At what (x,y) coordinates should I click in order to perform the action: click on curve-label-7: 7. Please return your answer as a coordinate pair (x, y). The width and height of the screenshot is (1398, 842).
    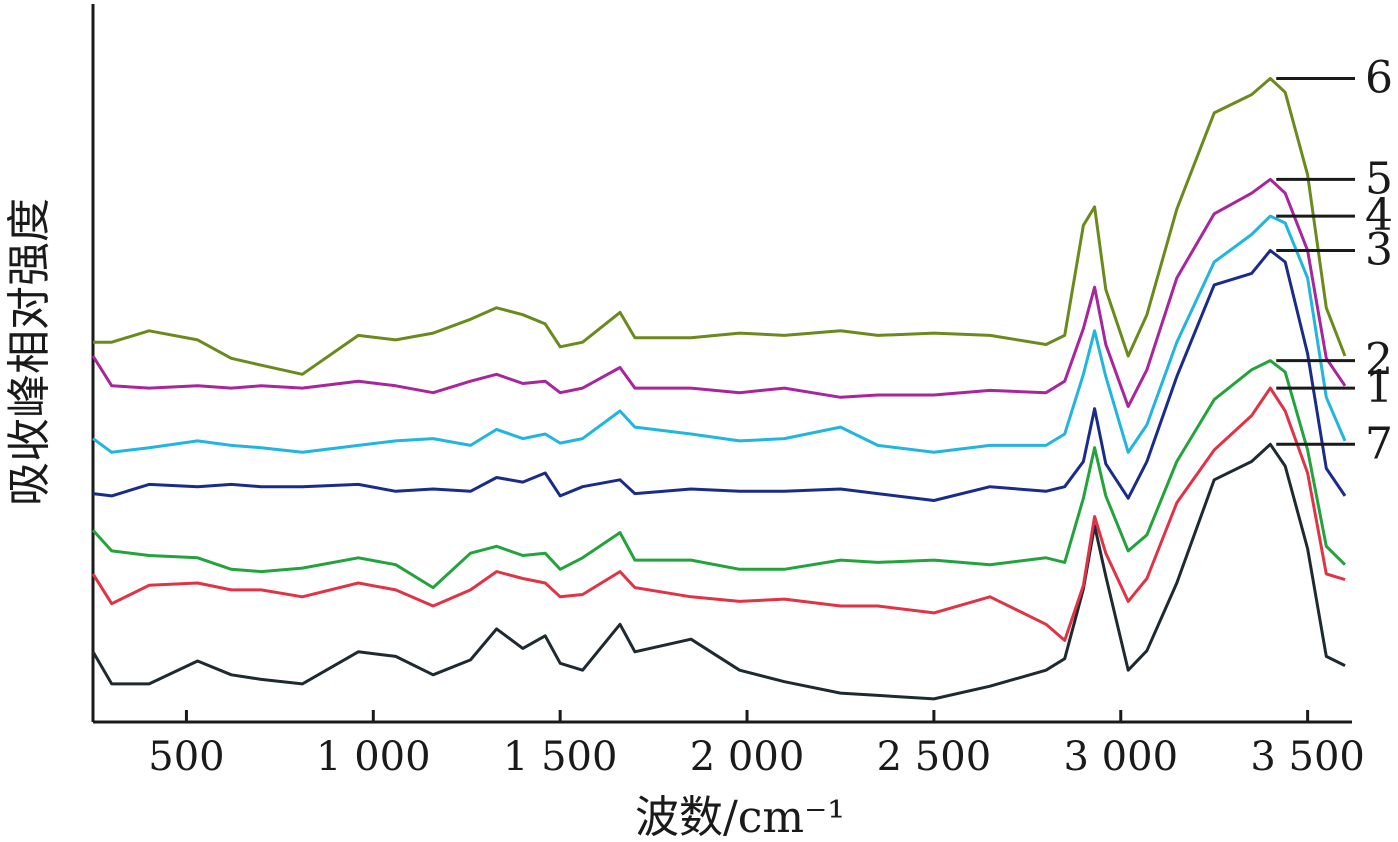
    Looking at the image, I should click on (1379, 443).